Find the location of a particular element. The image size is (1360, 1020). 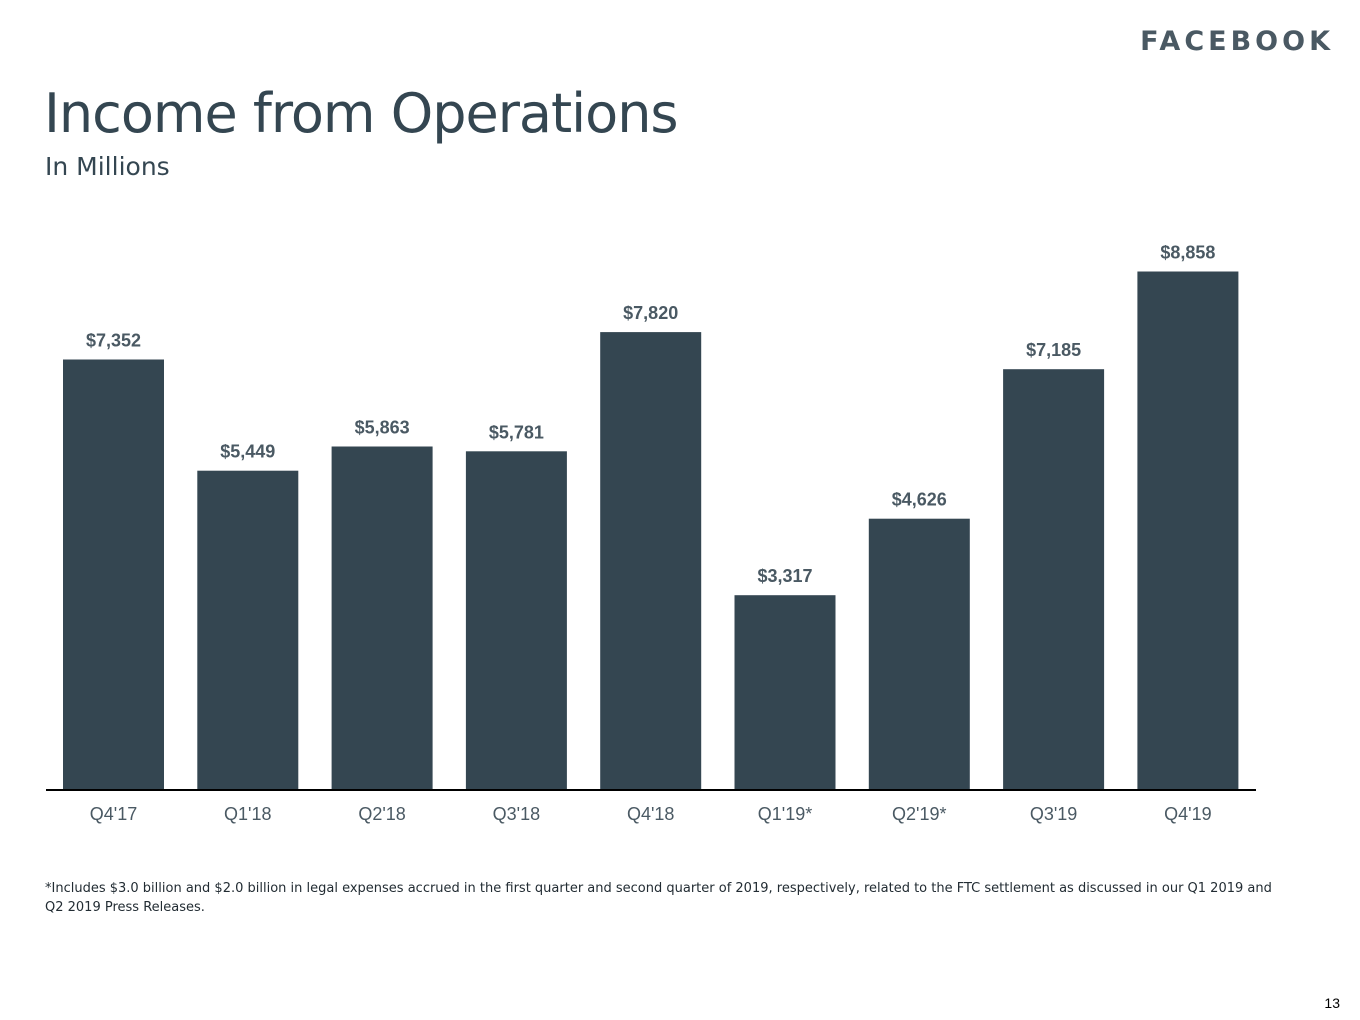

page-number: 13 is located at coordinates (1332, 1003).